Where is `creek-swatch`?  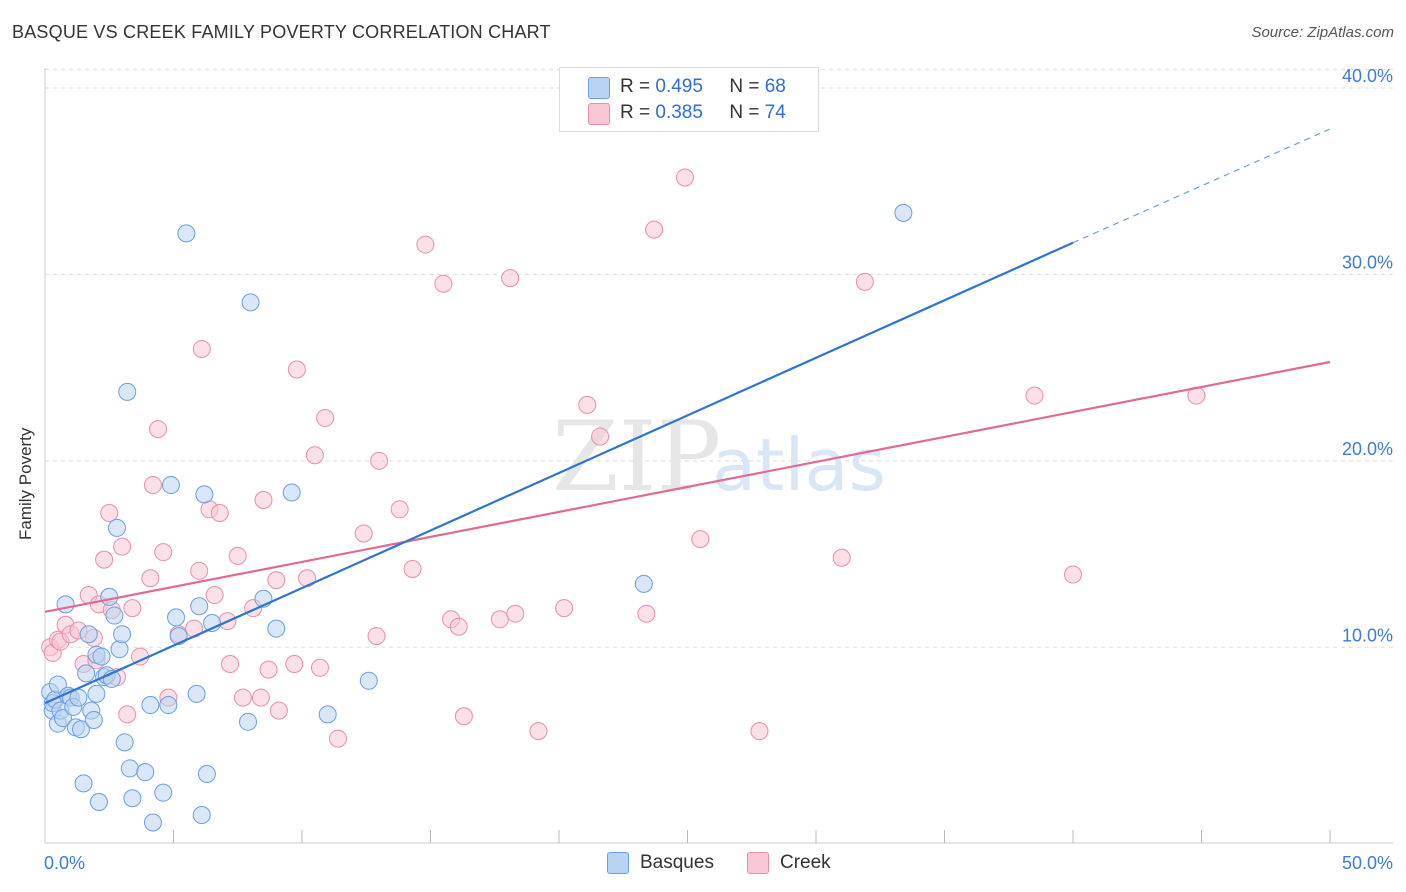 creek-swatch is located at coordinates (599, 114).